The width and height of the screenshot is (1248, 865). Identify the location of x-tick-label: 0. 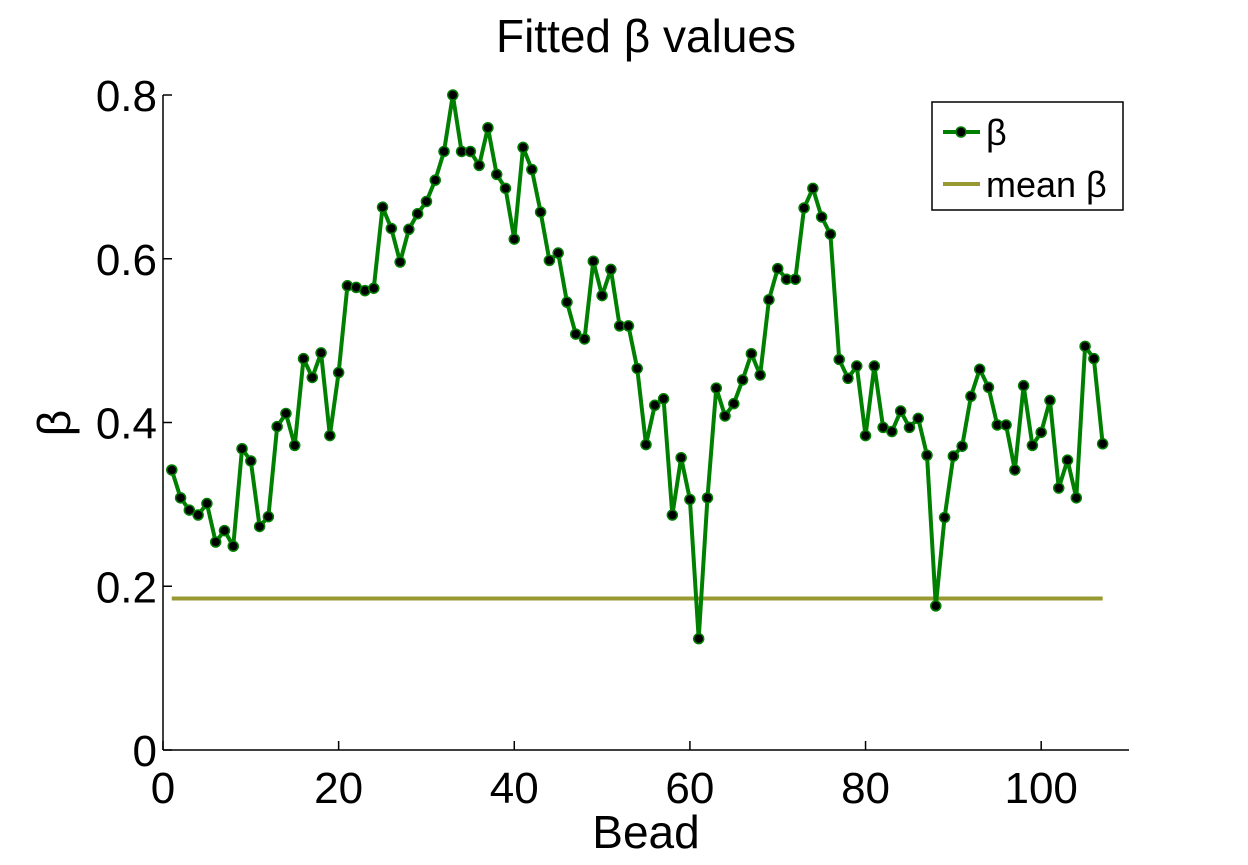
(163, 788).